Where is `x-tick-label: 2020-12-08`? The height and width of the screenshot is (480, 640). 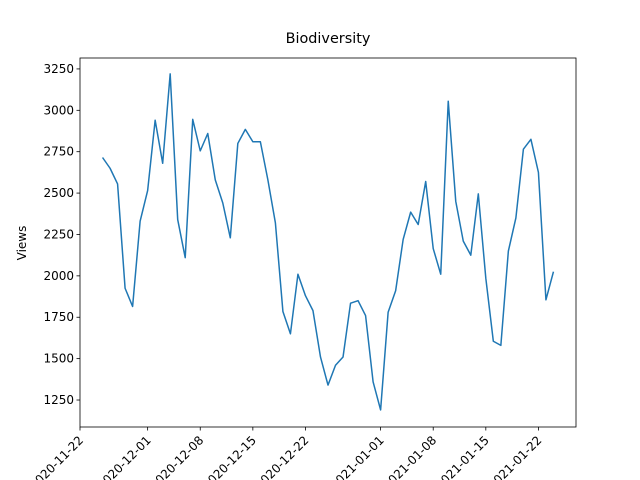
x-tick-label: 2020-12-08 is located at coordinates (176, 456).